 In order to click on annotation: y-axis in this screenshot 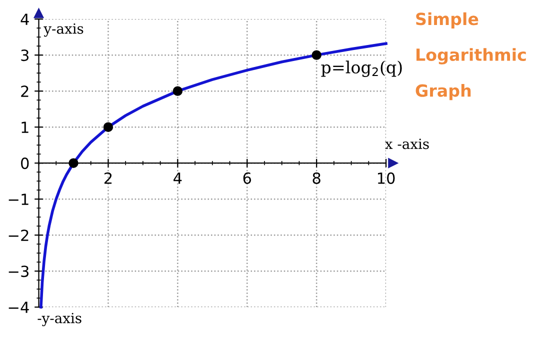, I will do `click(64, 30)`.